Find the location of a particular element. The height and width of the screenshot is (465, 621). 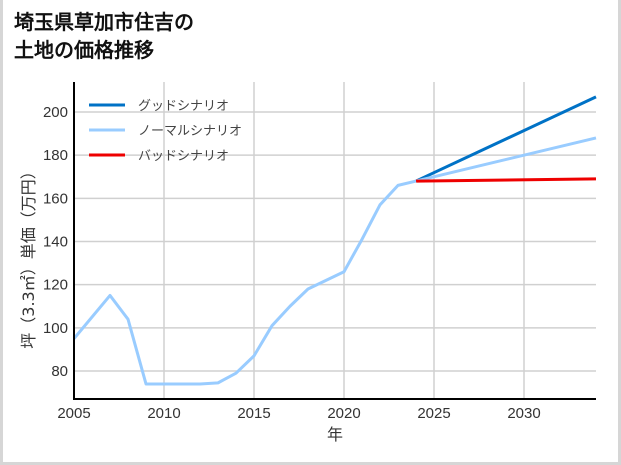

x-tick-label: 2020 is located at coordinates (343, 413).